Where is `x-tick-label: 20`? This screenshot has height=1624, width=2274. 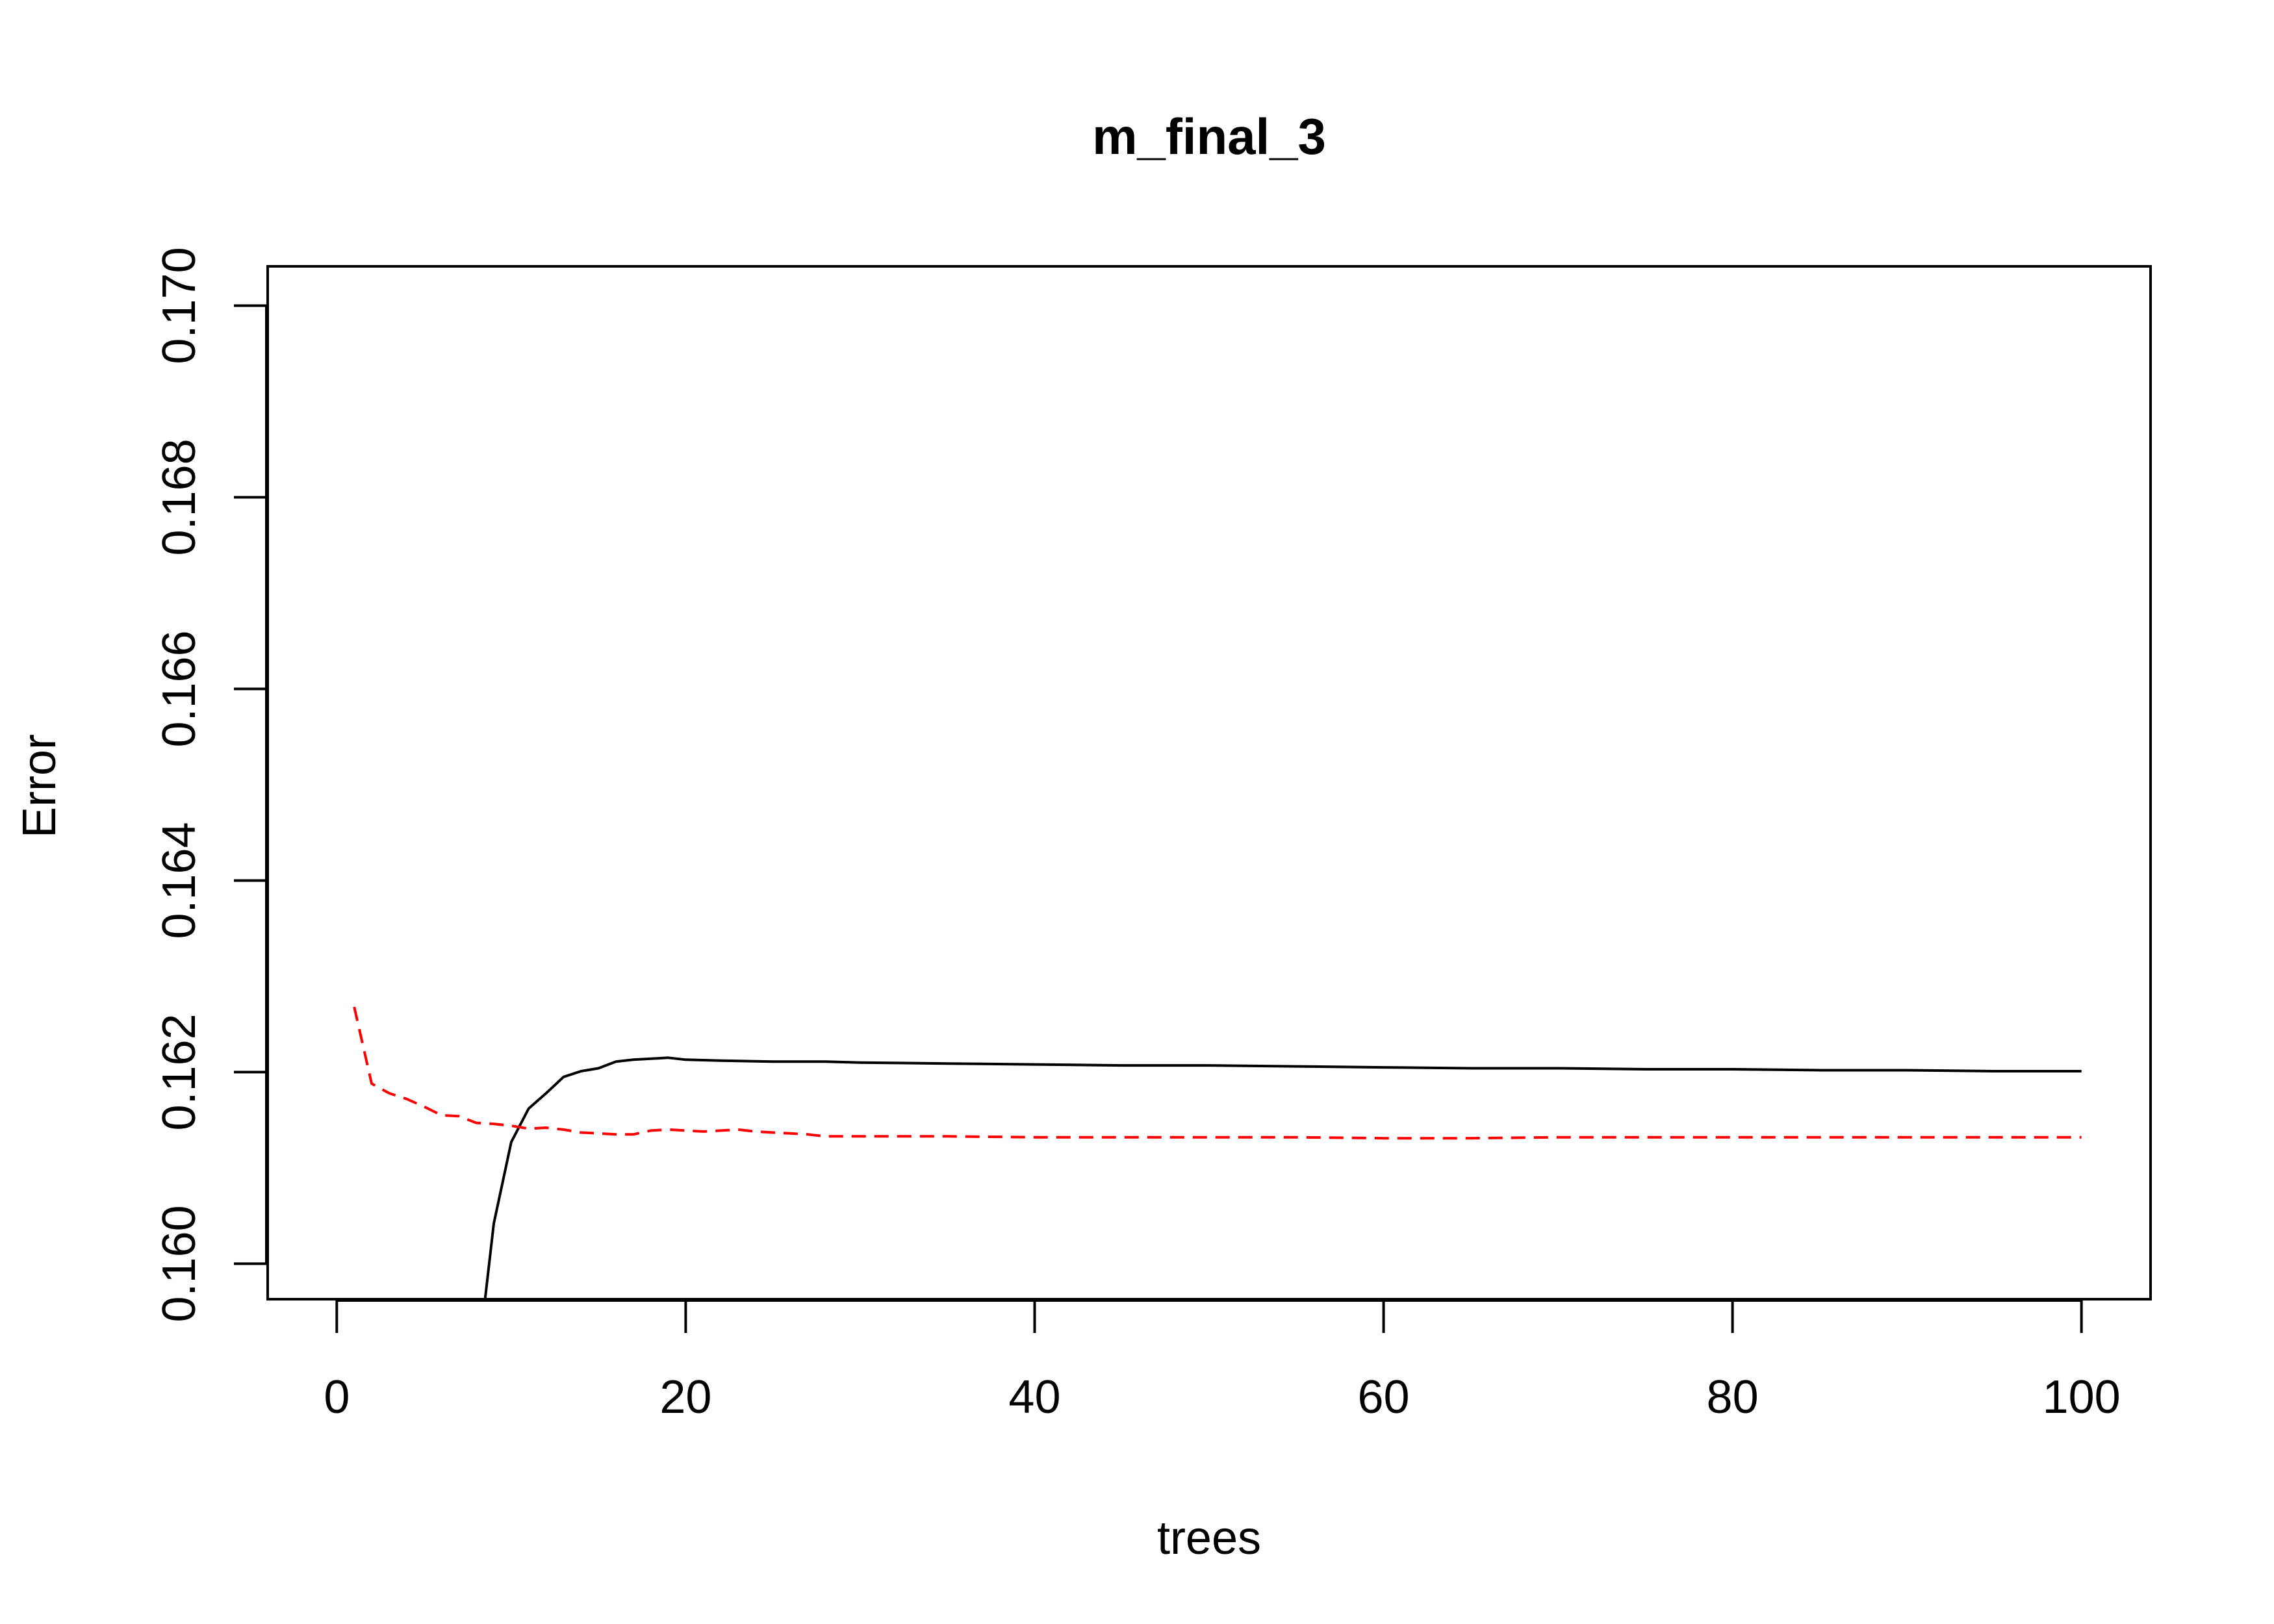
x-tick-label: 20 is located at coordinates (685, 1397).